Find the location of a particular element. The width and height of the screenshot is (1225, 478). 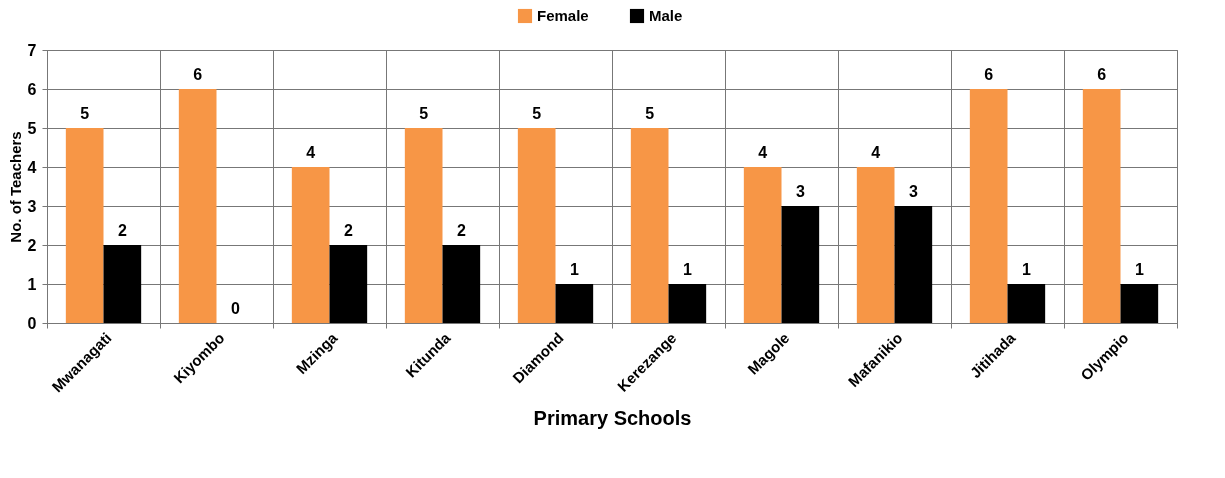

y-tick-label: 1 is located at coordinates (32, 284).